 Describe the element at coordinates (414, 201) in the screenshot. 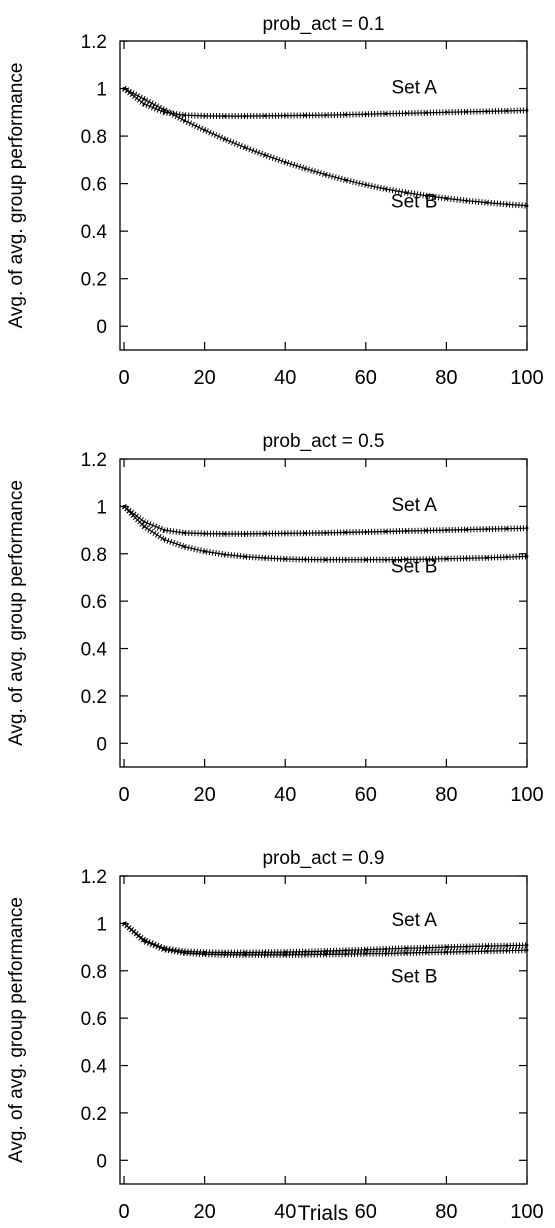

I see `series-label: Set B` at that location.